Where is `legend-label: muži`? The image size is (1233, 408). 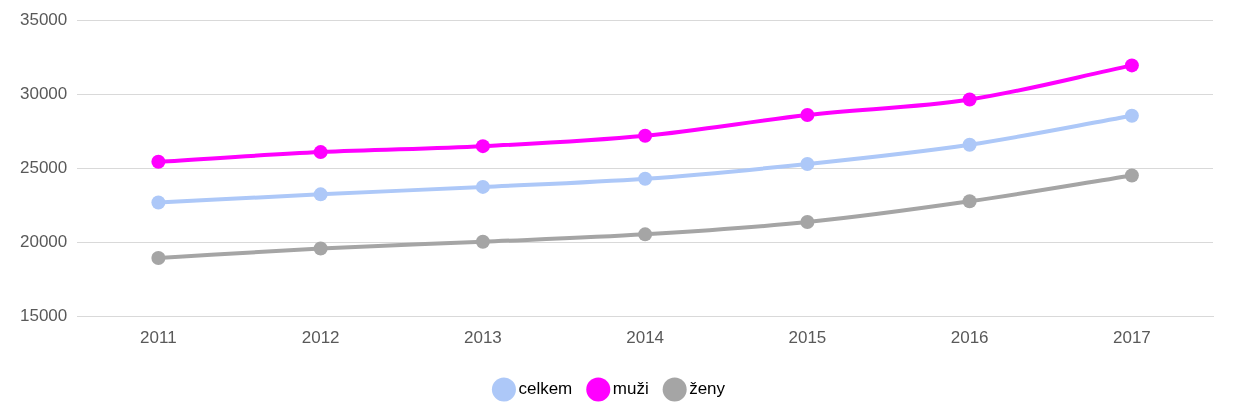 legend-label: muži is located at coordinates (630, 389).